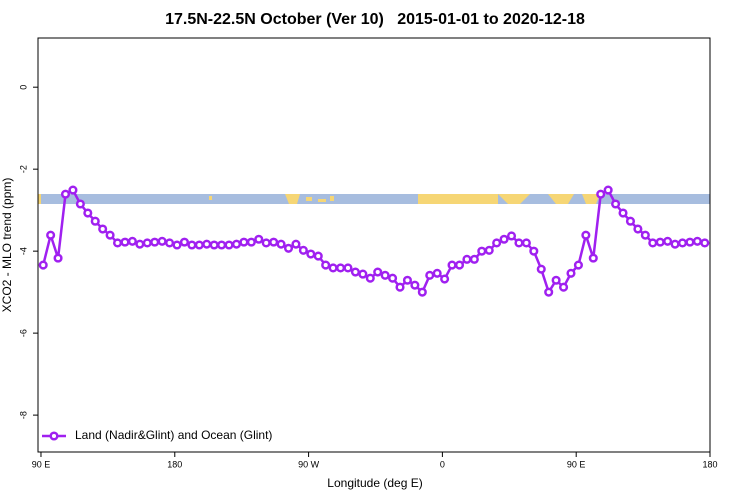 Image resolution: width=750 pixels, height=500 pixels. What do you see at coordinates (374, 483) in the screenshot?
I see `x-axis-label: Longitude (deg E)` at bounding box center [374, 483].